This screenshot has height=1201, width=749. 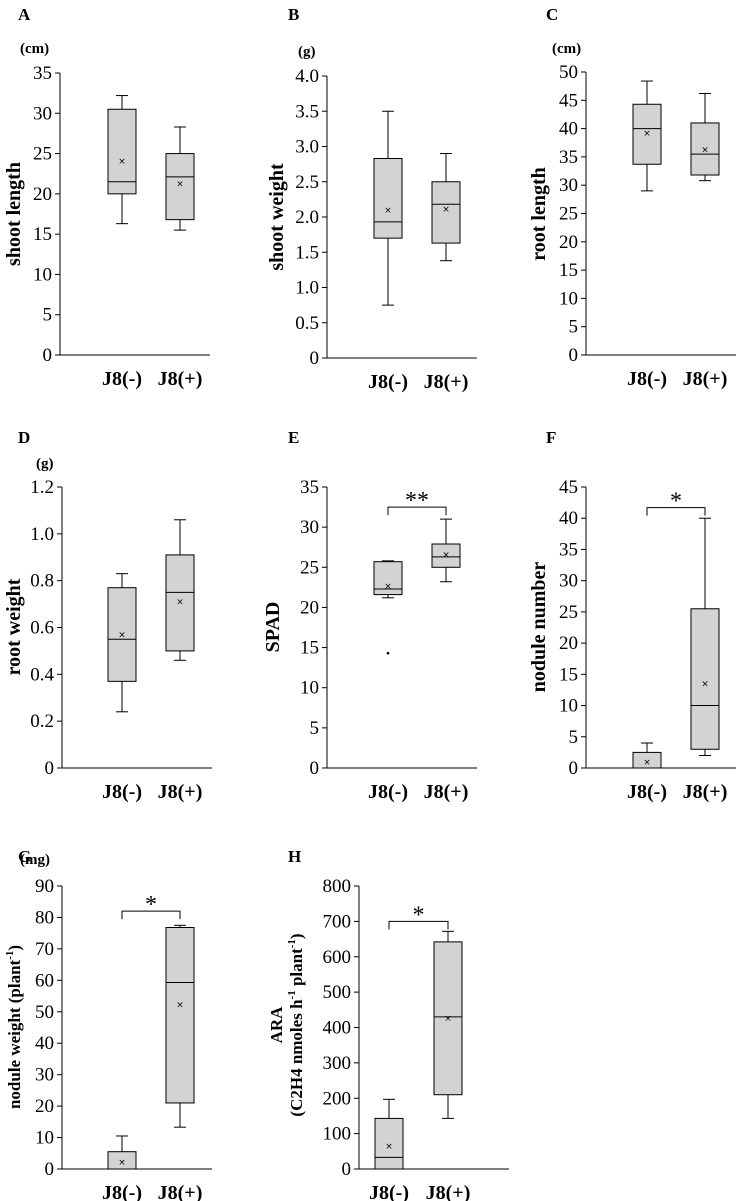 What do you see at coordinates (293, 14) in the screenshot?
I see `panel-letter: B` at bounding box center [293, 14].